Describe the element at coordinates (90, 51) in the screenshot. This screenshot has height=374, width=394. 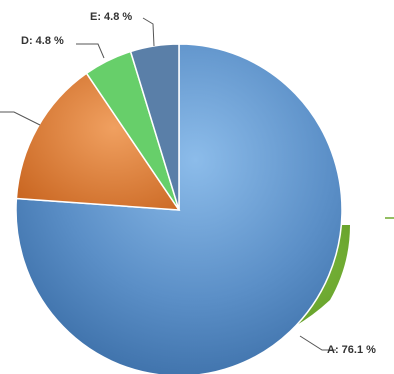
I see `leader-line-d` at that location.